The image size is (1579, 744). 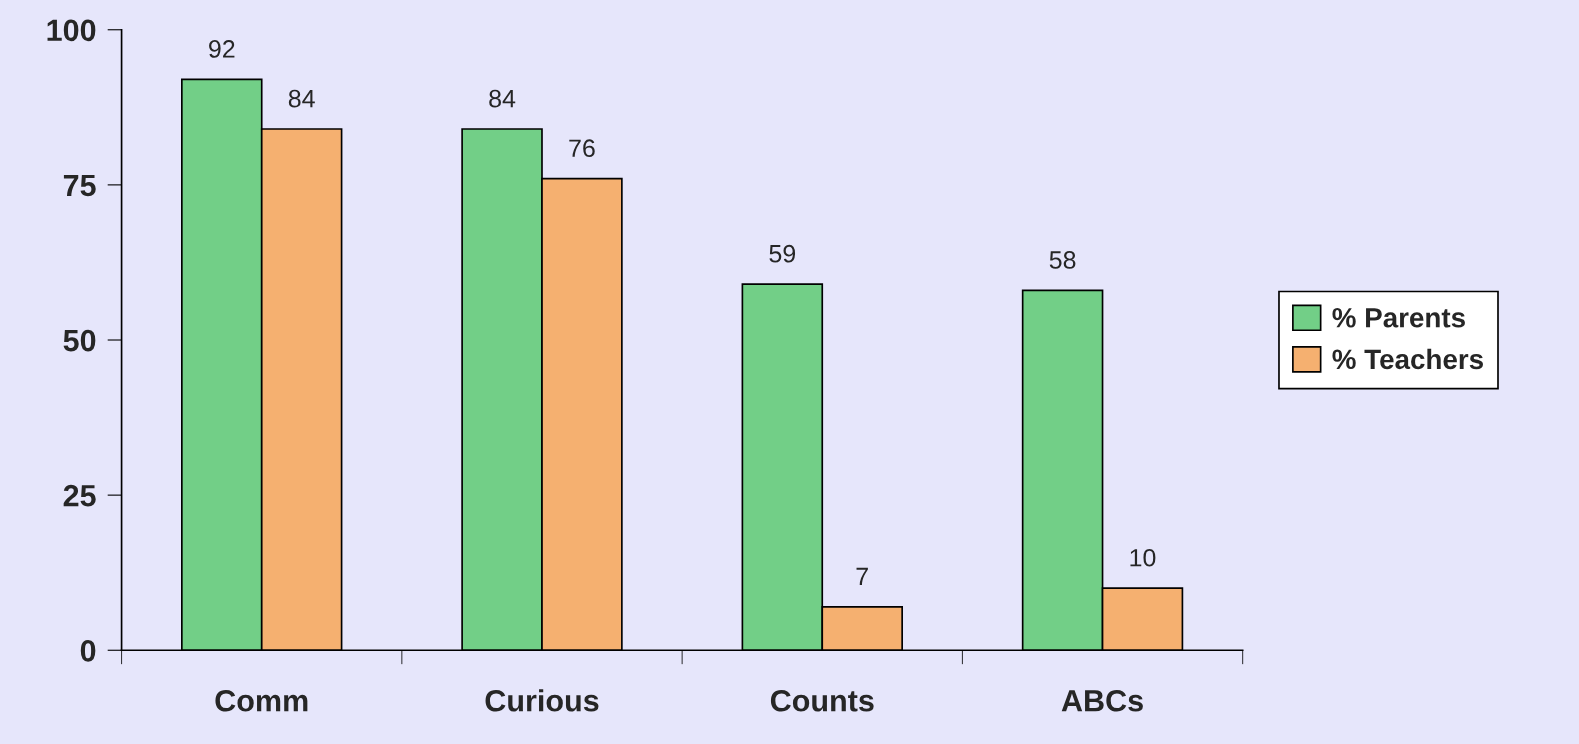 What do you see at coordinates (1407, 359) in the screenshot?
I see `legend-label: % Teachers` at bounding box center [1407, 359].